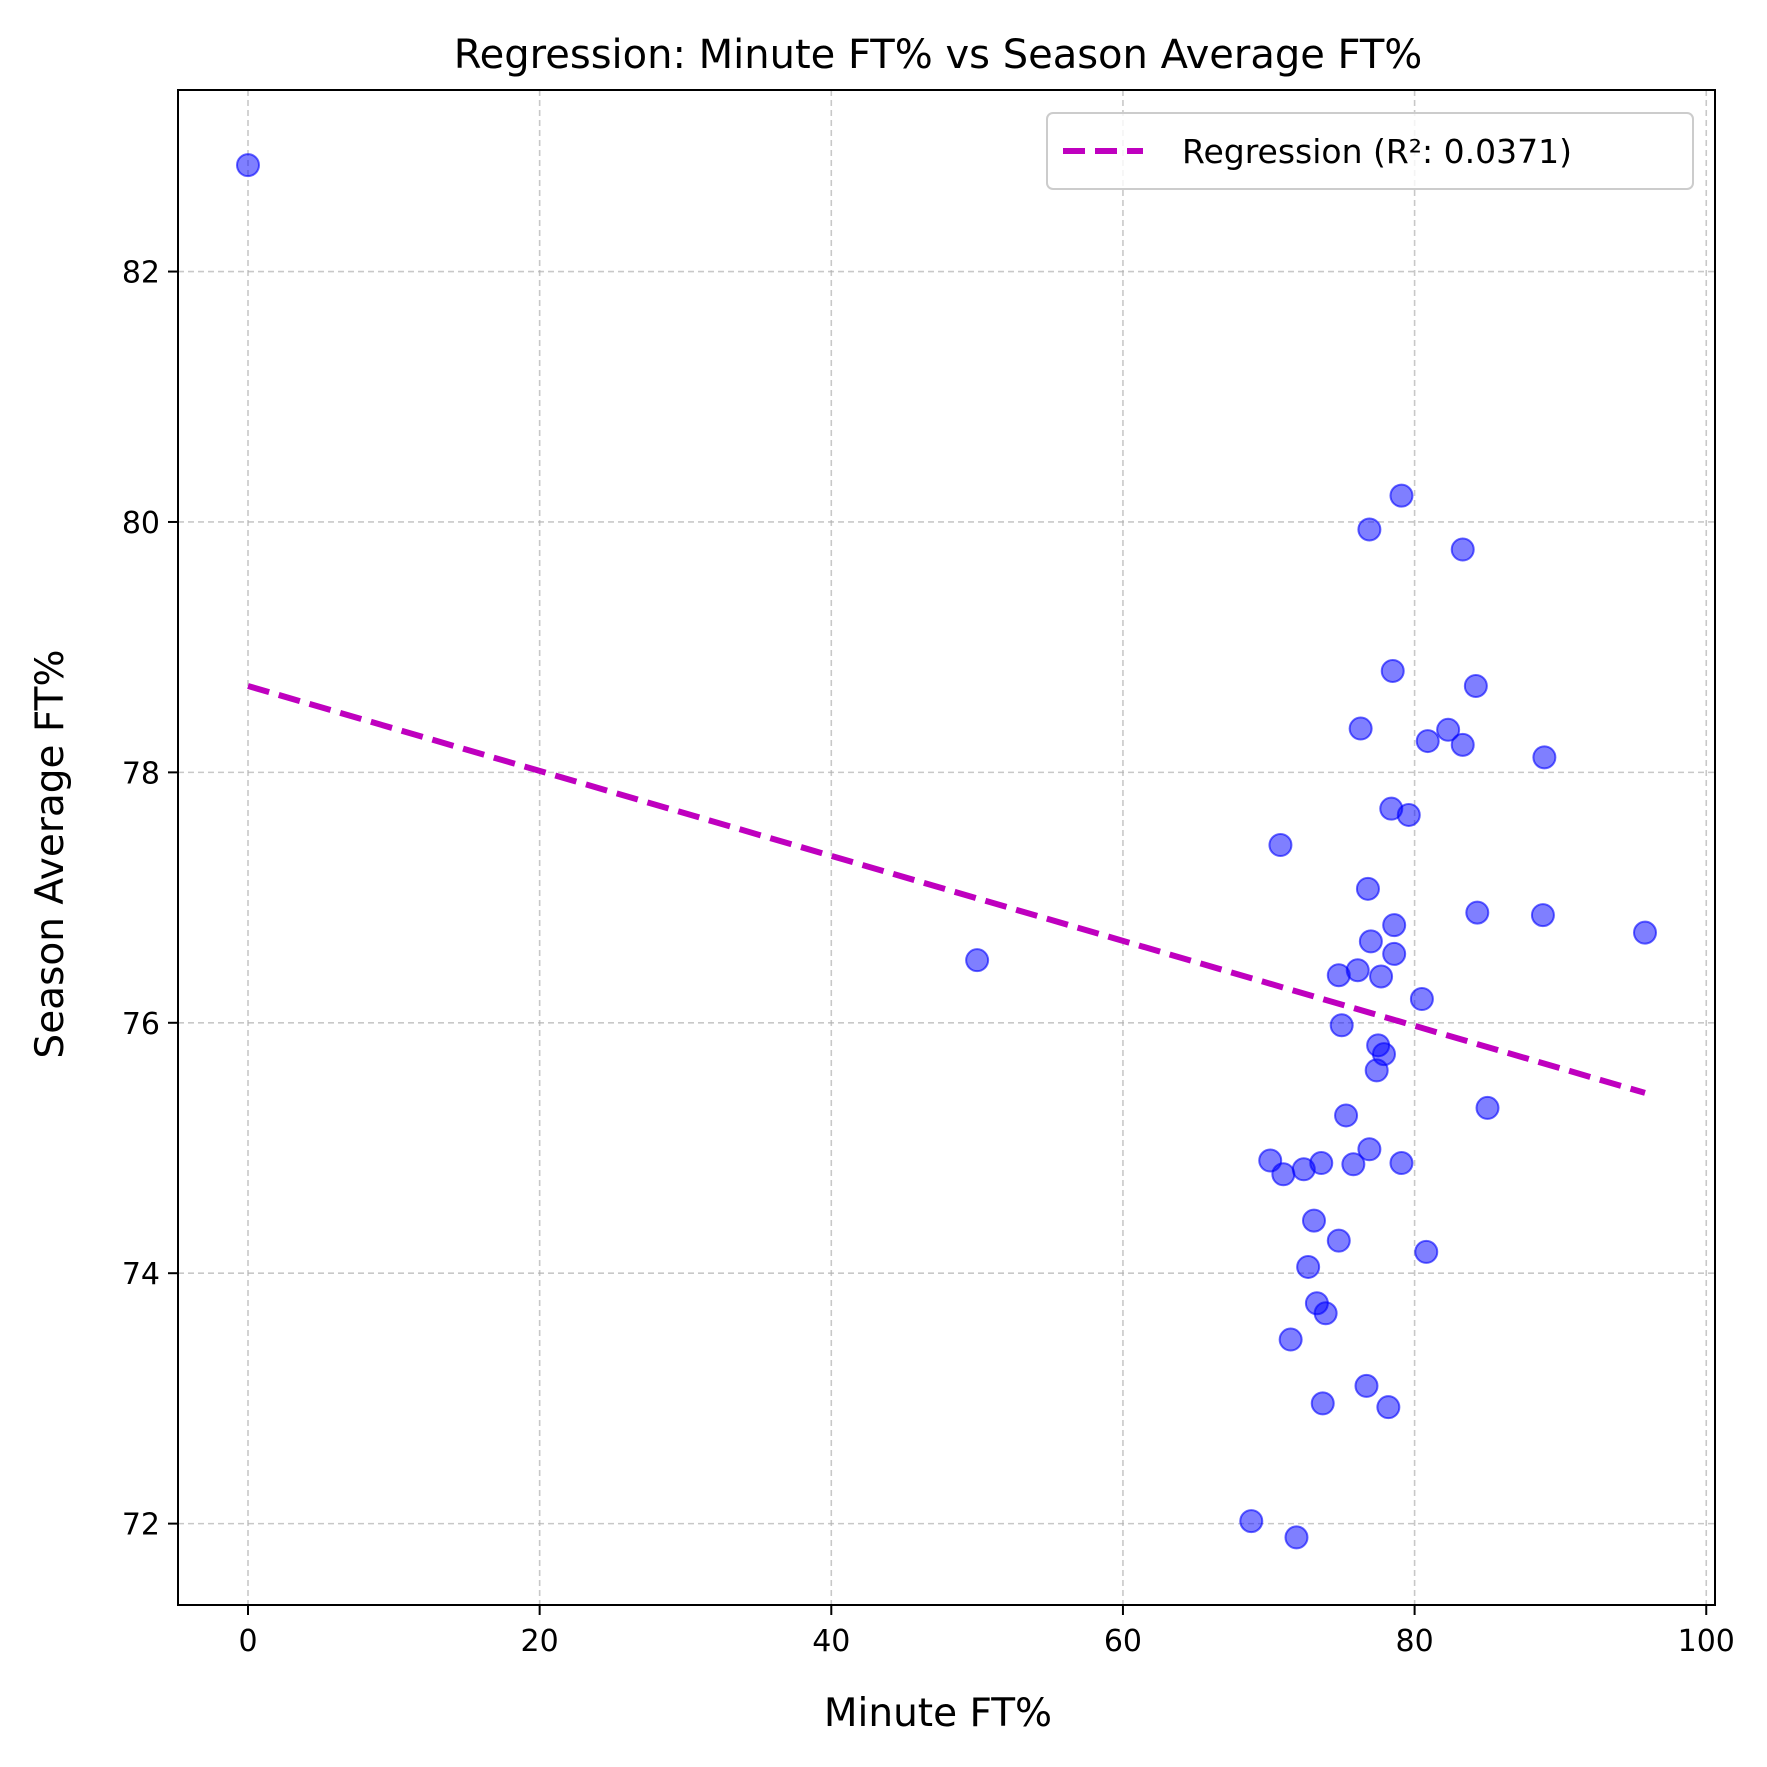 This screenshot has height=1767, width=1767. I want to click on x-tick-label: 80, so click(1415, 1641).